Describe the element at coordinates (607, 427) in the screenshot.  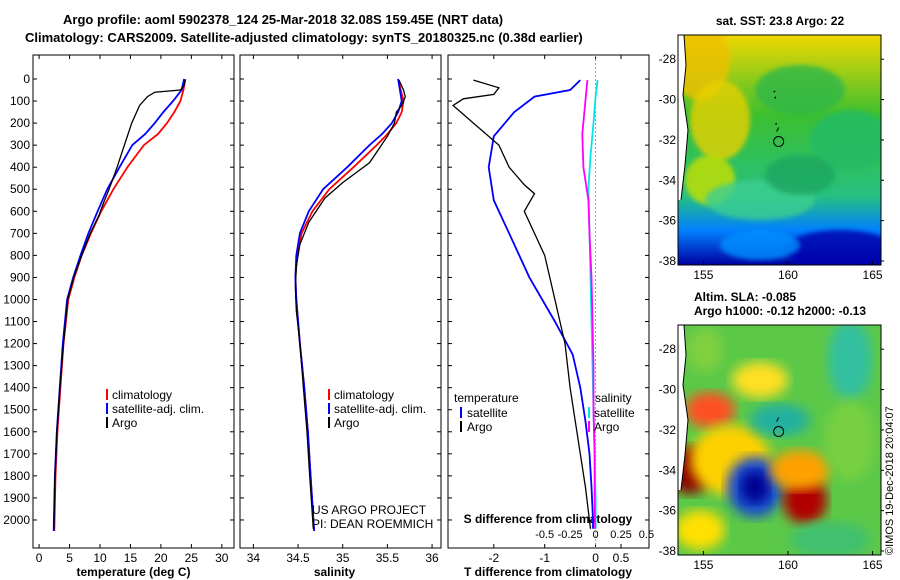
I see `diff-legend-s-label: Argo` at that location.